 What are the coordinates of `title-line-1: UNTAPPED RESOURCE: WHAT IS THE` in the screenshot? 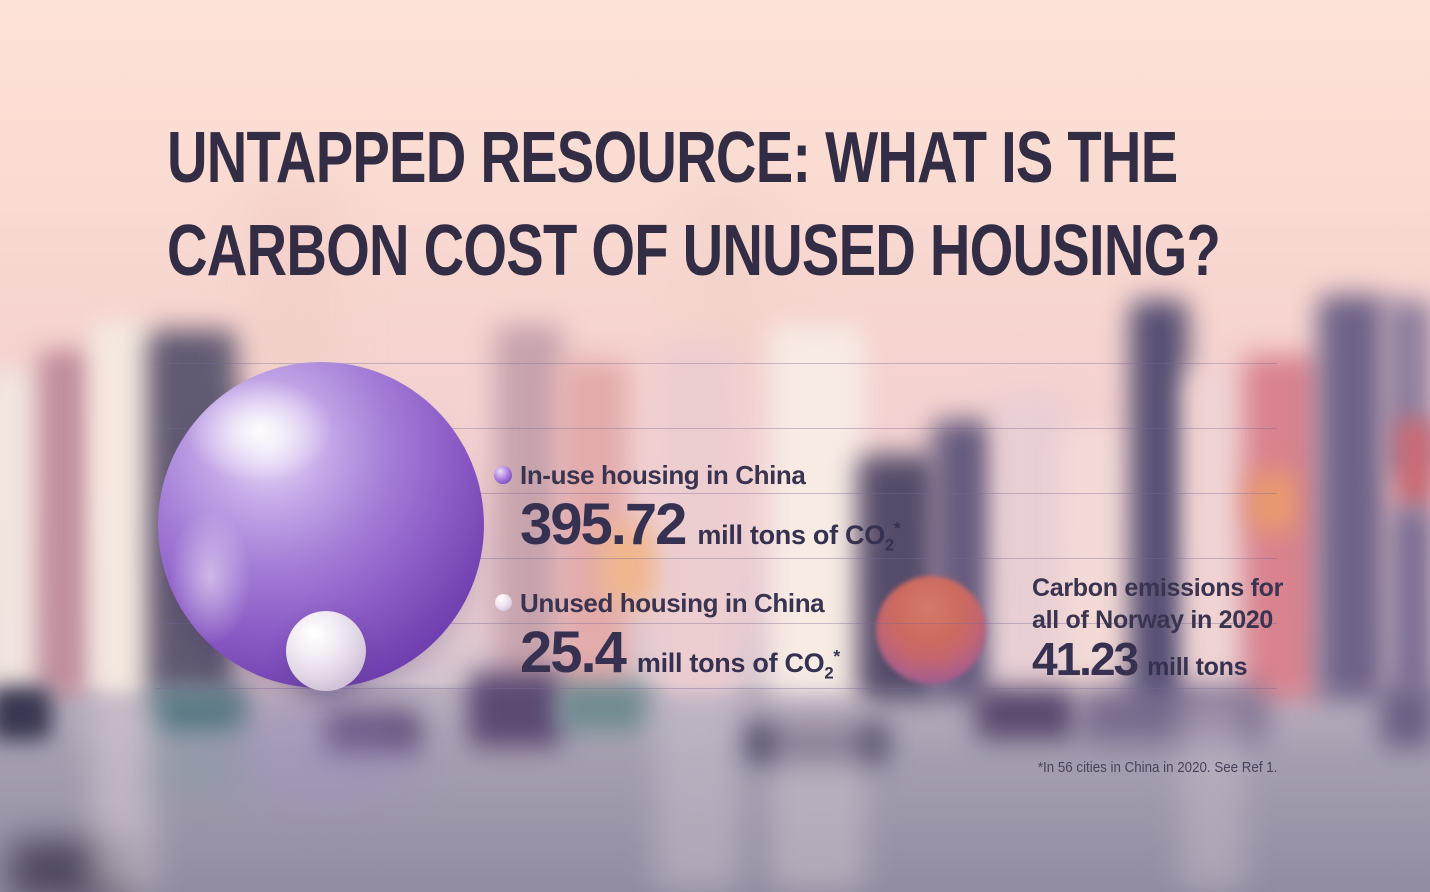 It's located at (672, 158).